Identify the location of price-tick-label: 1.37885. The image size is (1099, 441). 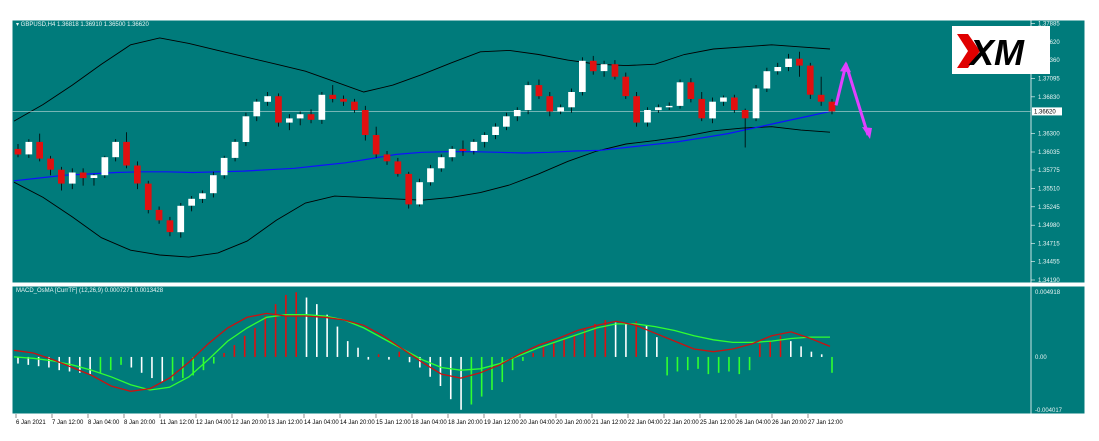
(1049, 25).